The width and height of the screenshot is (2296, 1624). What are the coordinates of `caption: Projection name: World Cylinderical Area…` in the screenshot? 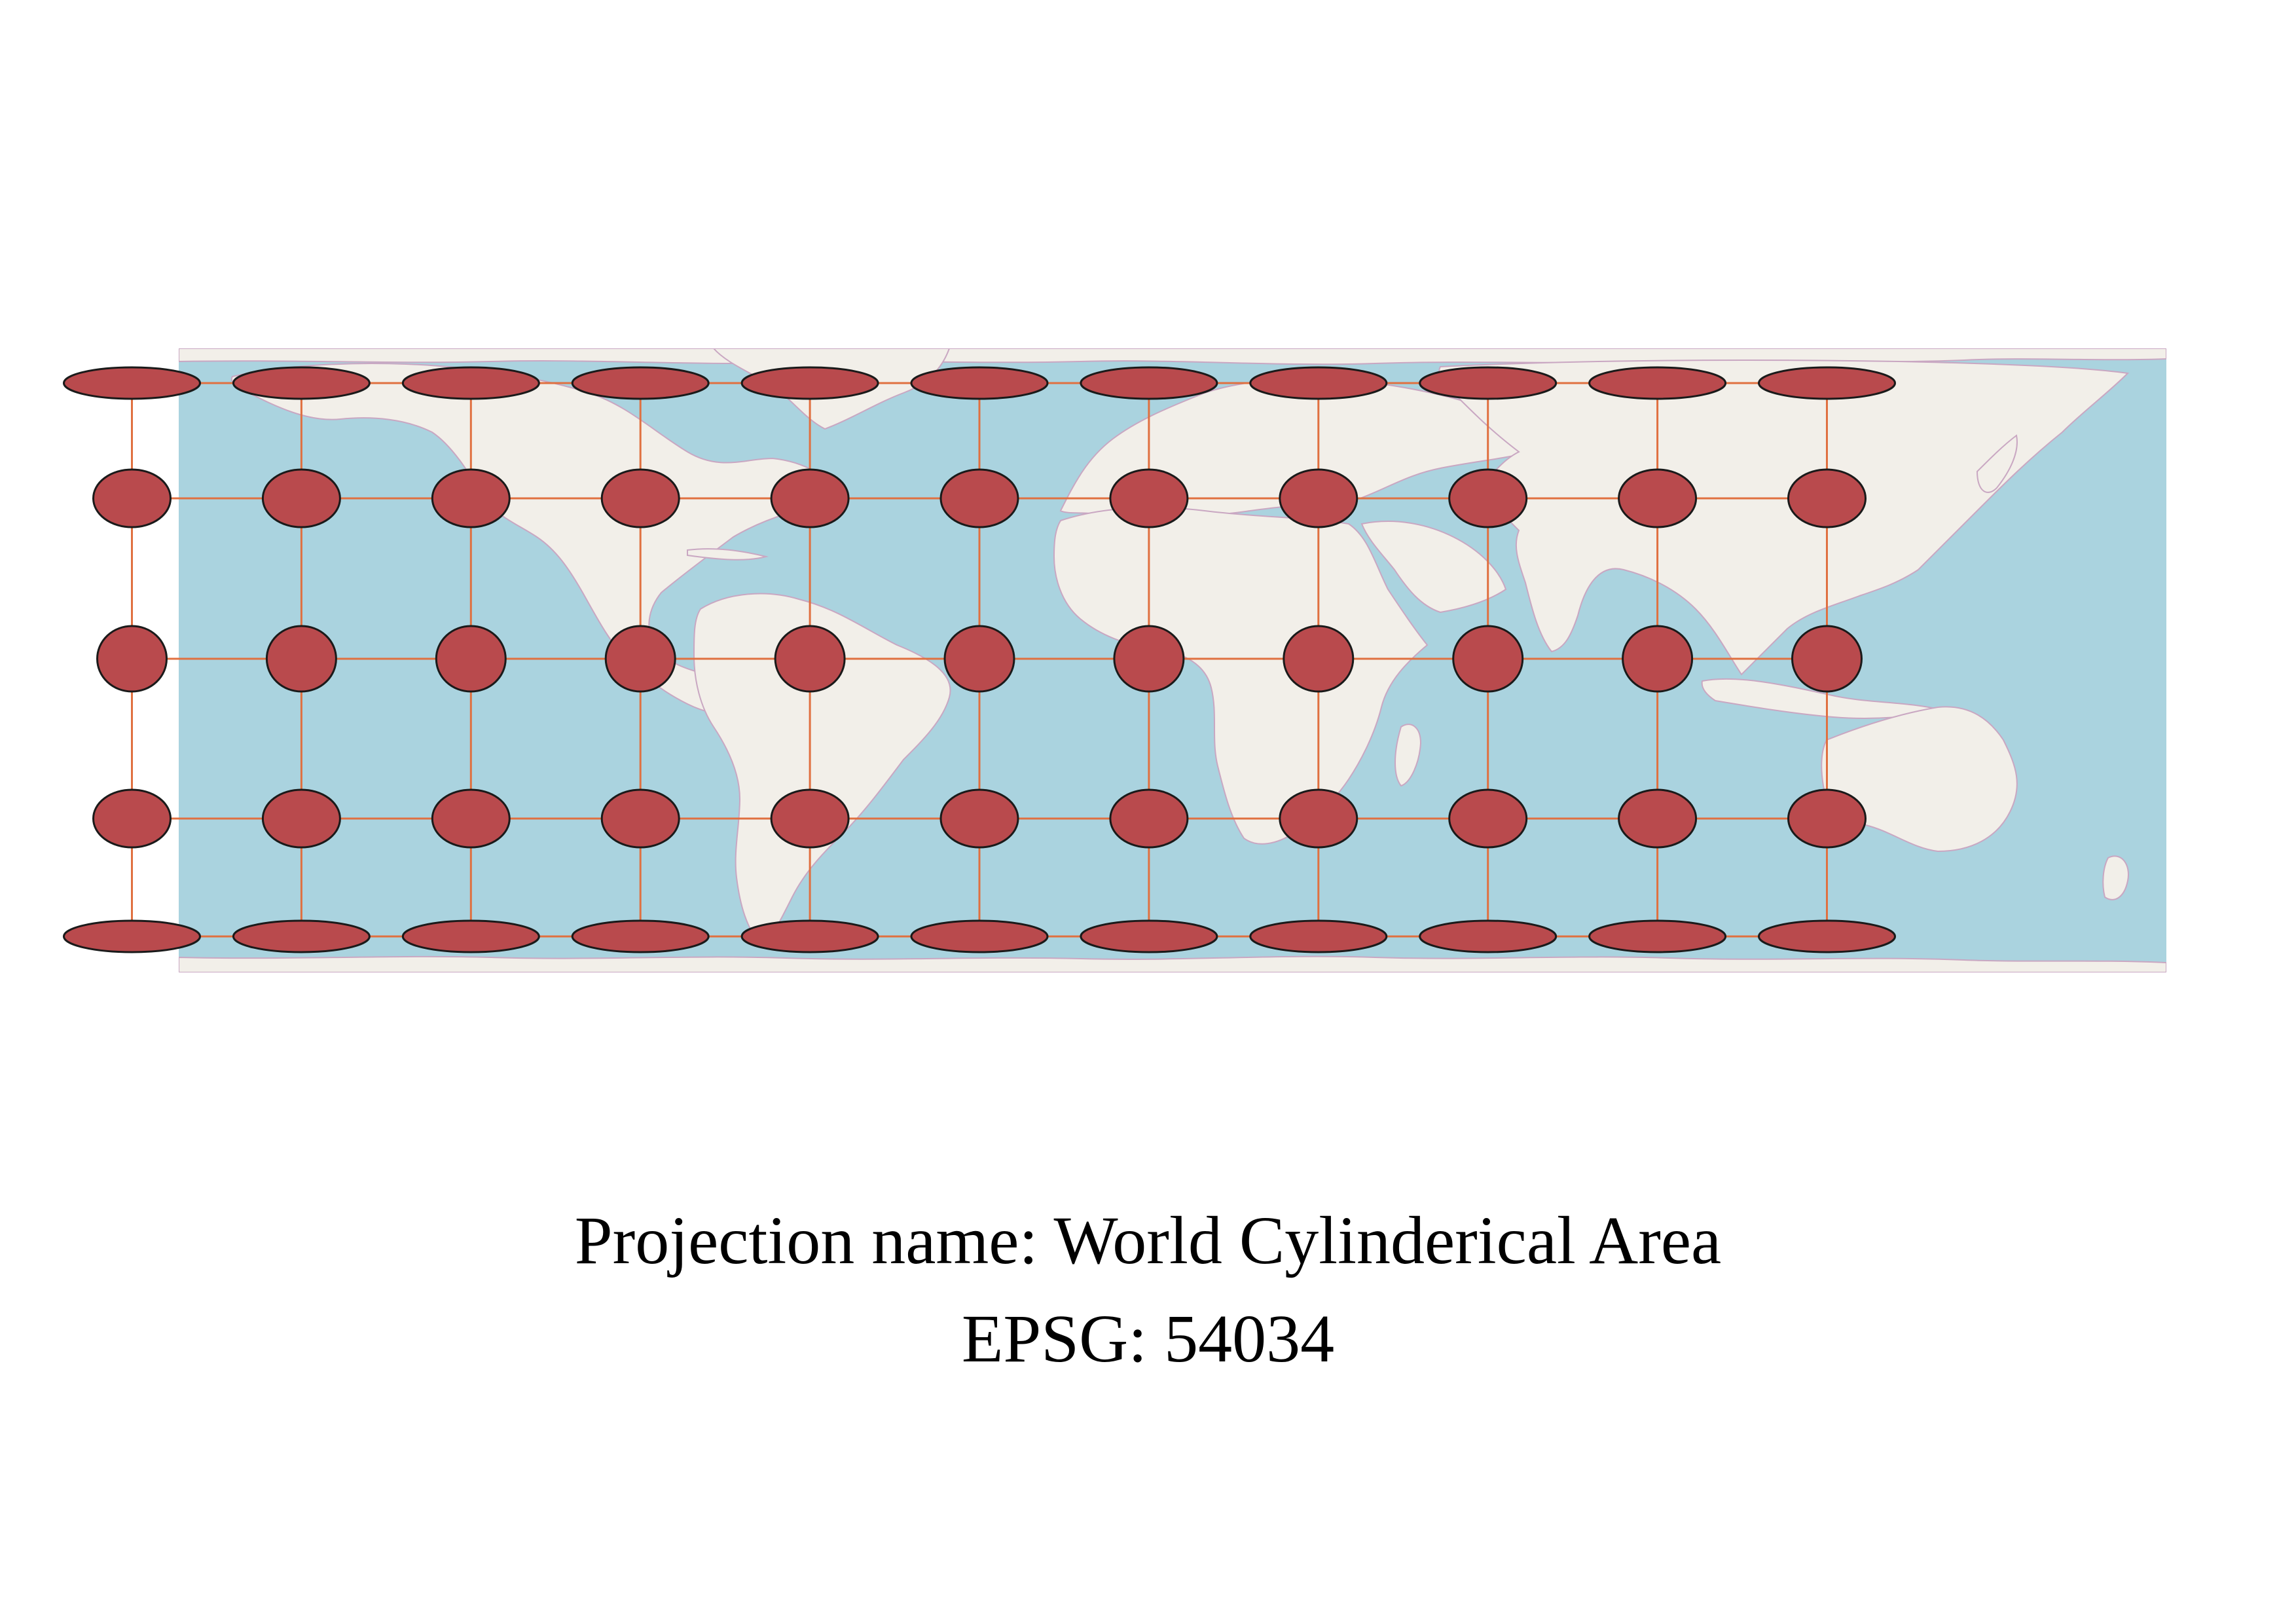 It's located at (1148, 1290).